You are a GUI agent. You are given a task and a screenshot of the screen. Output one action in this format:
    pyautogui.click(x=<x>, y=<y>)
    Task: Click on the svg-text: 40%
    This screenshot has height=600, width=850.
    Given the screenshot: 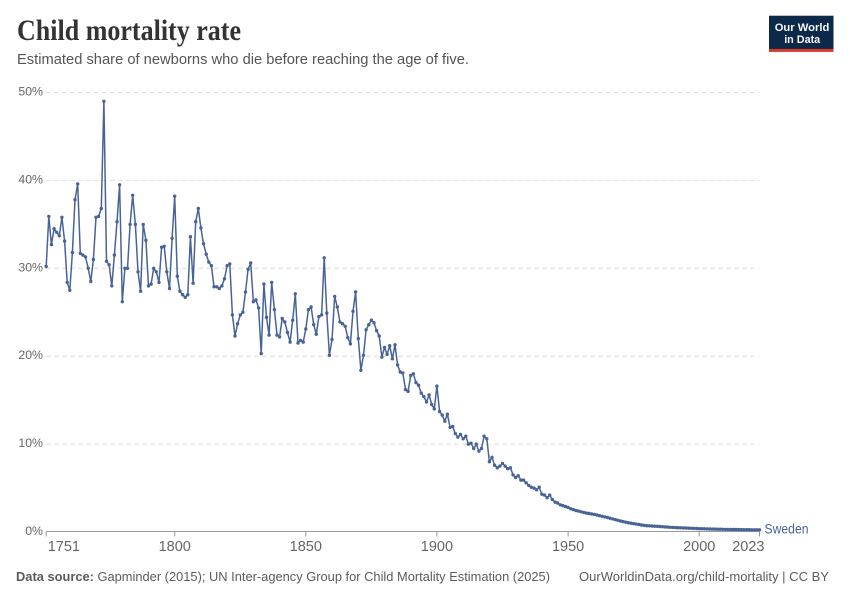 What is the action you would take?
    pyautogui.click(x=30, y=179)
    